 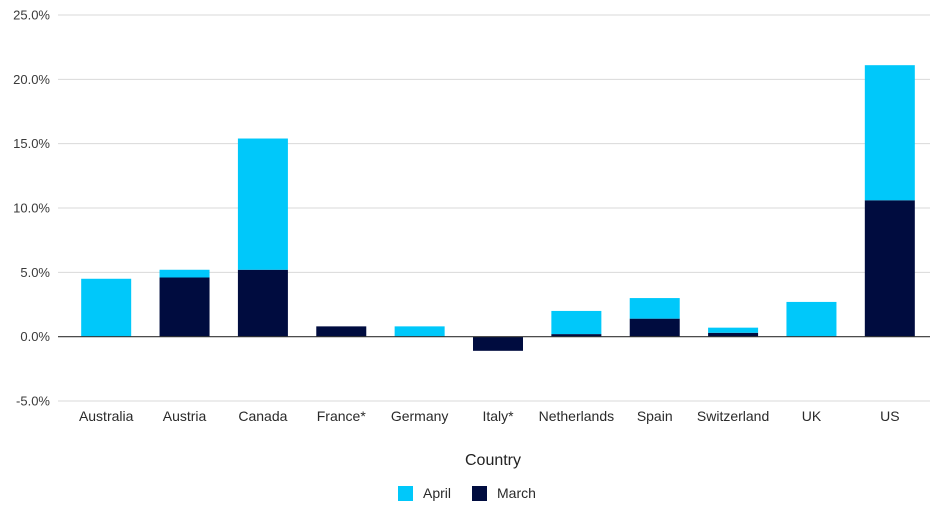 I want to click on y-tick-label: 5.0%, so click(x=35, y=272).